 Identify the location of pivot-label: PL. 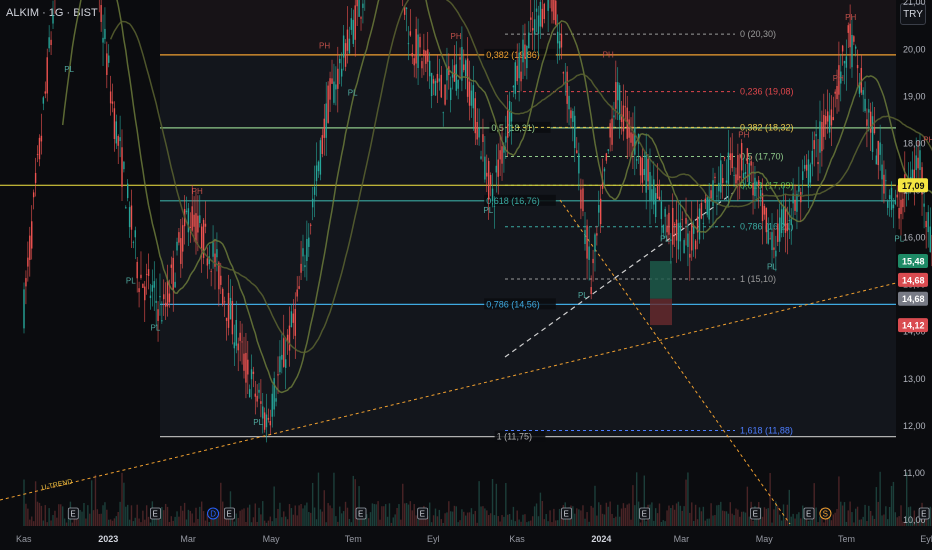
(772, 267).